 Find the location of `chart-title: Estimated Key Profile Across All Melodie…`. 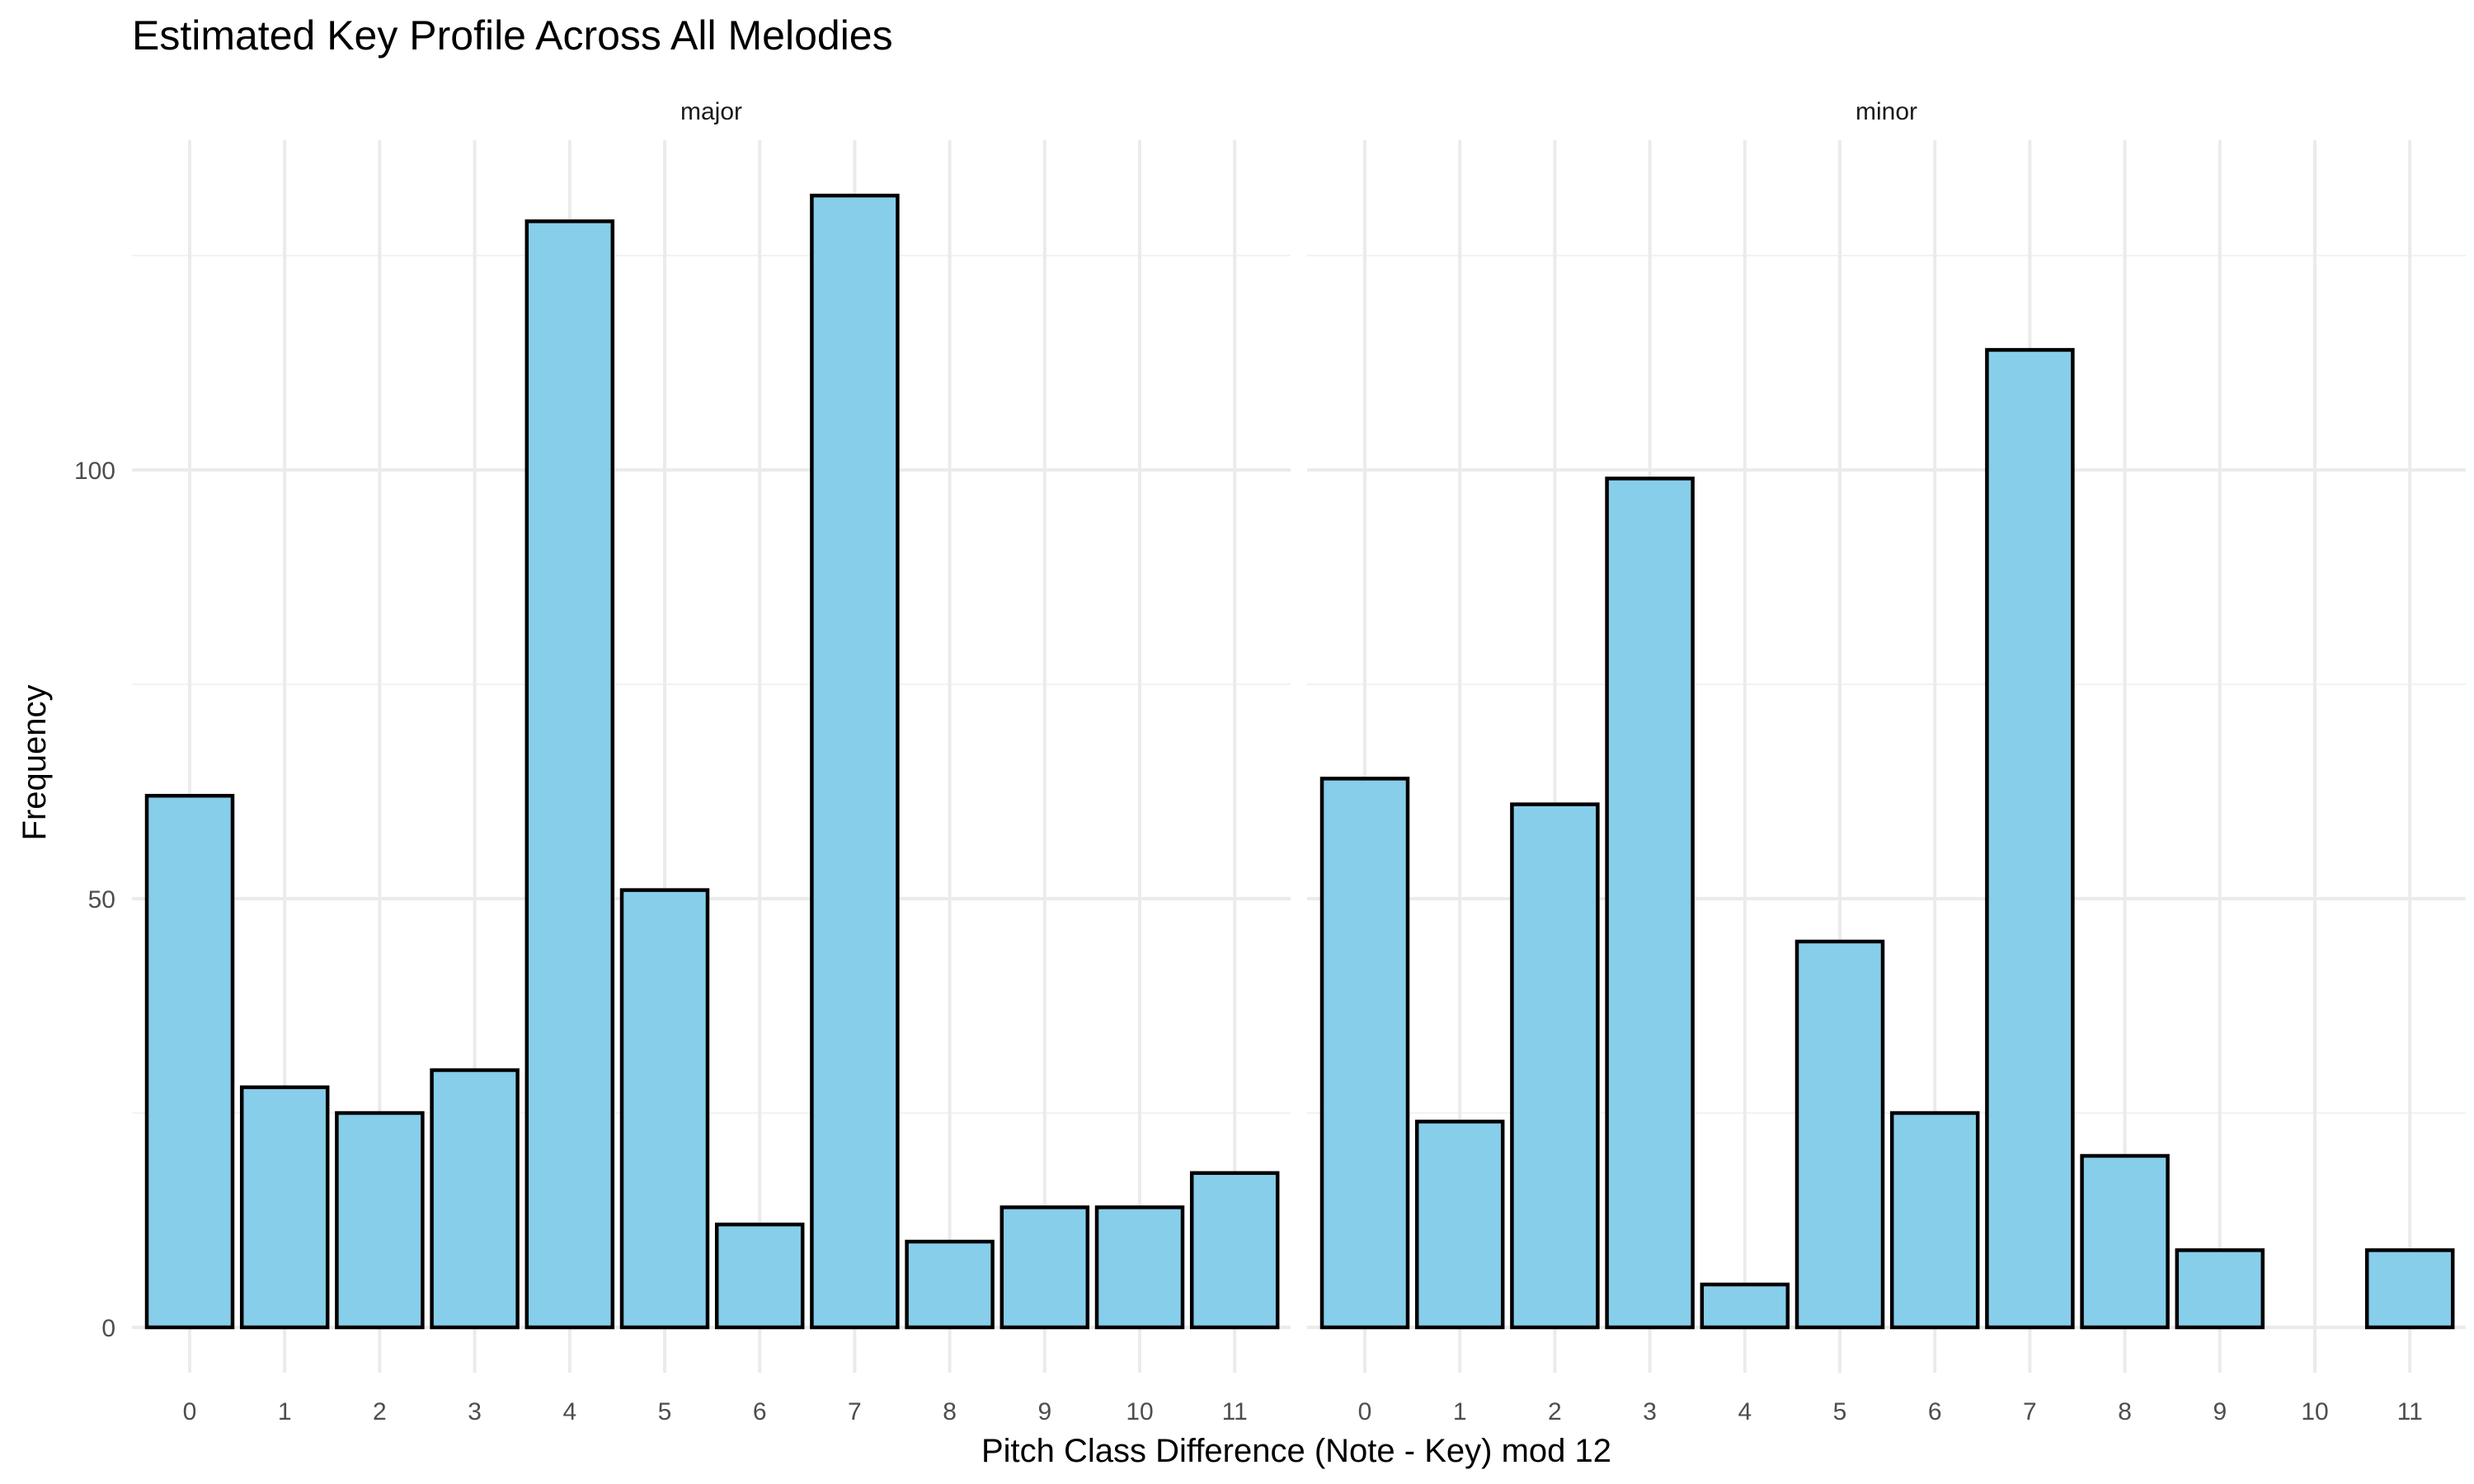

chart-title: Estimated Key Profile Across All Melodie… is located at coordinates (512, 35).